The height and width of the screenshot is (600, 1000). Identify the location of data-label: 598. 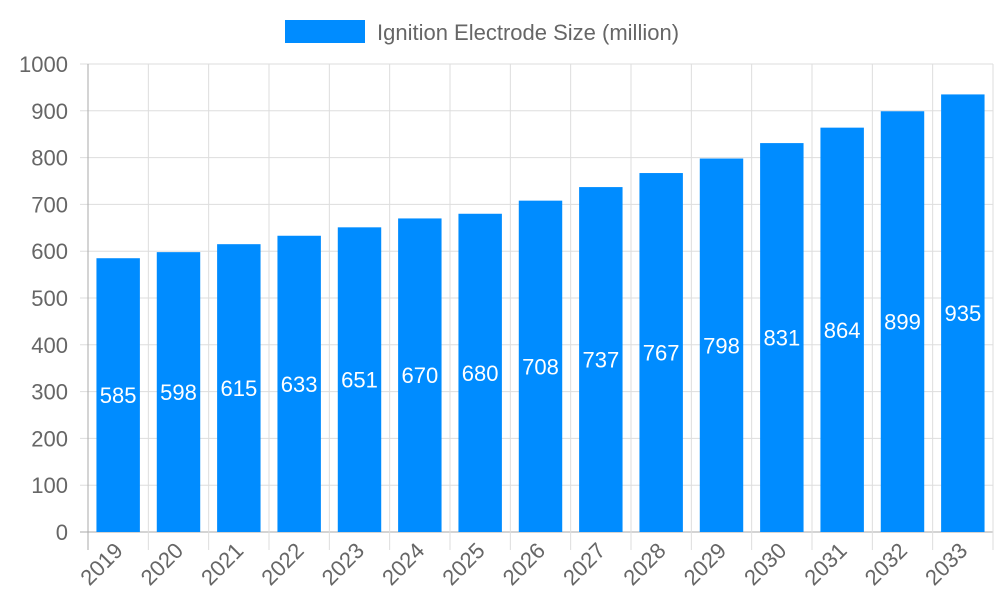
(178, 392).